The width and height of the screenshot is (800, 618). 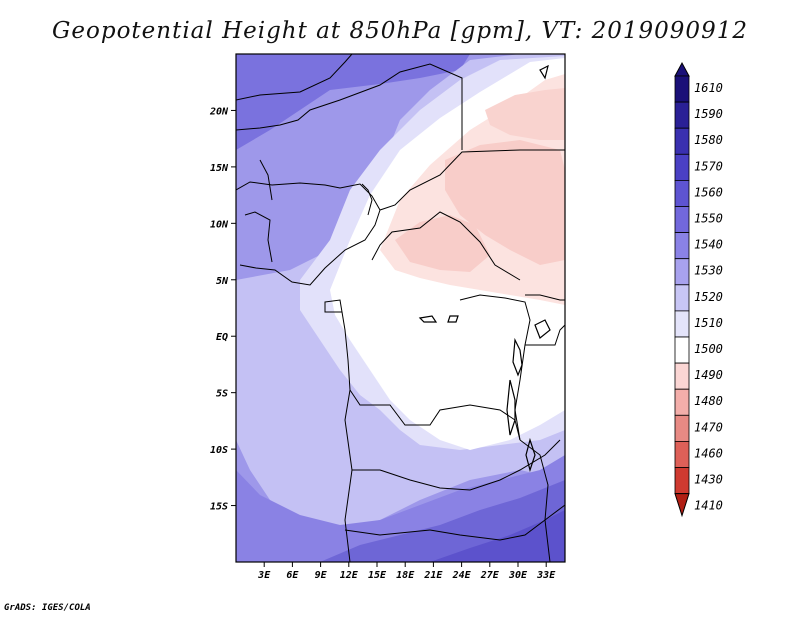 What do you see at coordinates (219, 224) in the screenshot?
I see `lat-tick-label: 10N` at bounding box center [219, 224].